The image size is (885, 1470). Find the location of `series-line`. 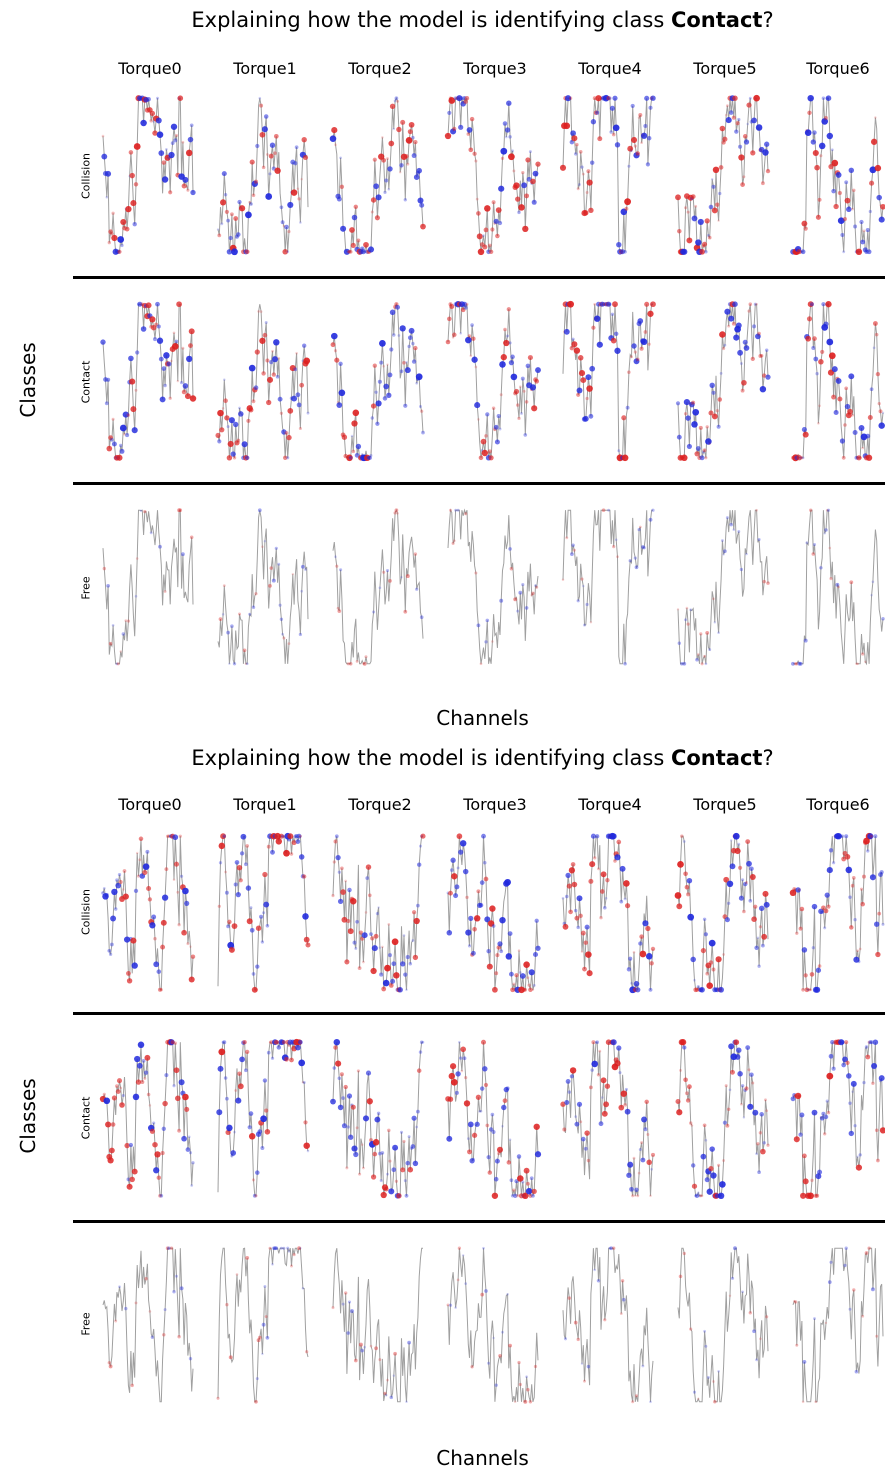

series-line is located at coordinates (493, 1325).